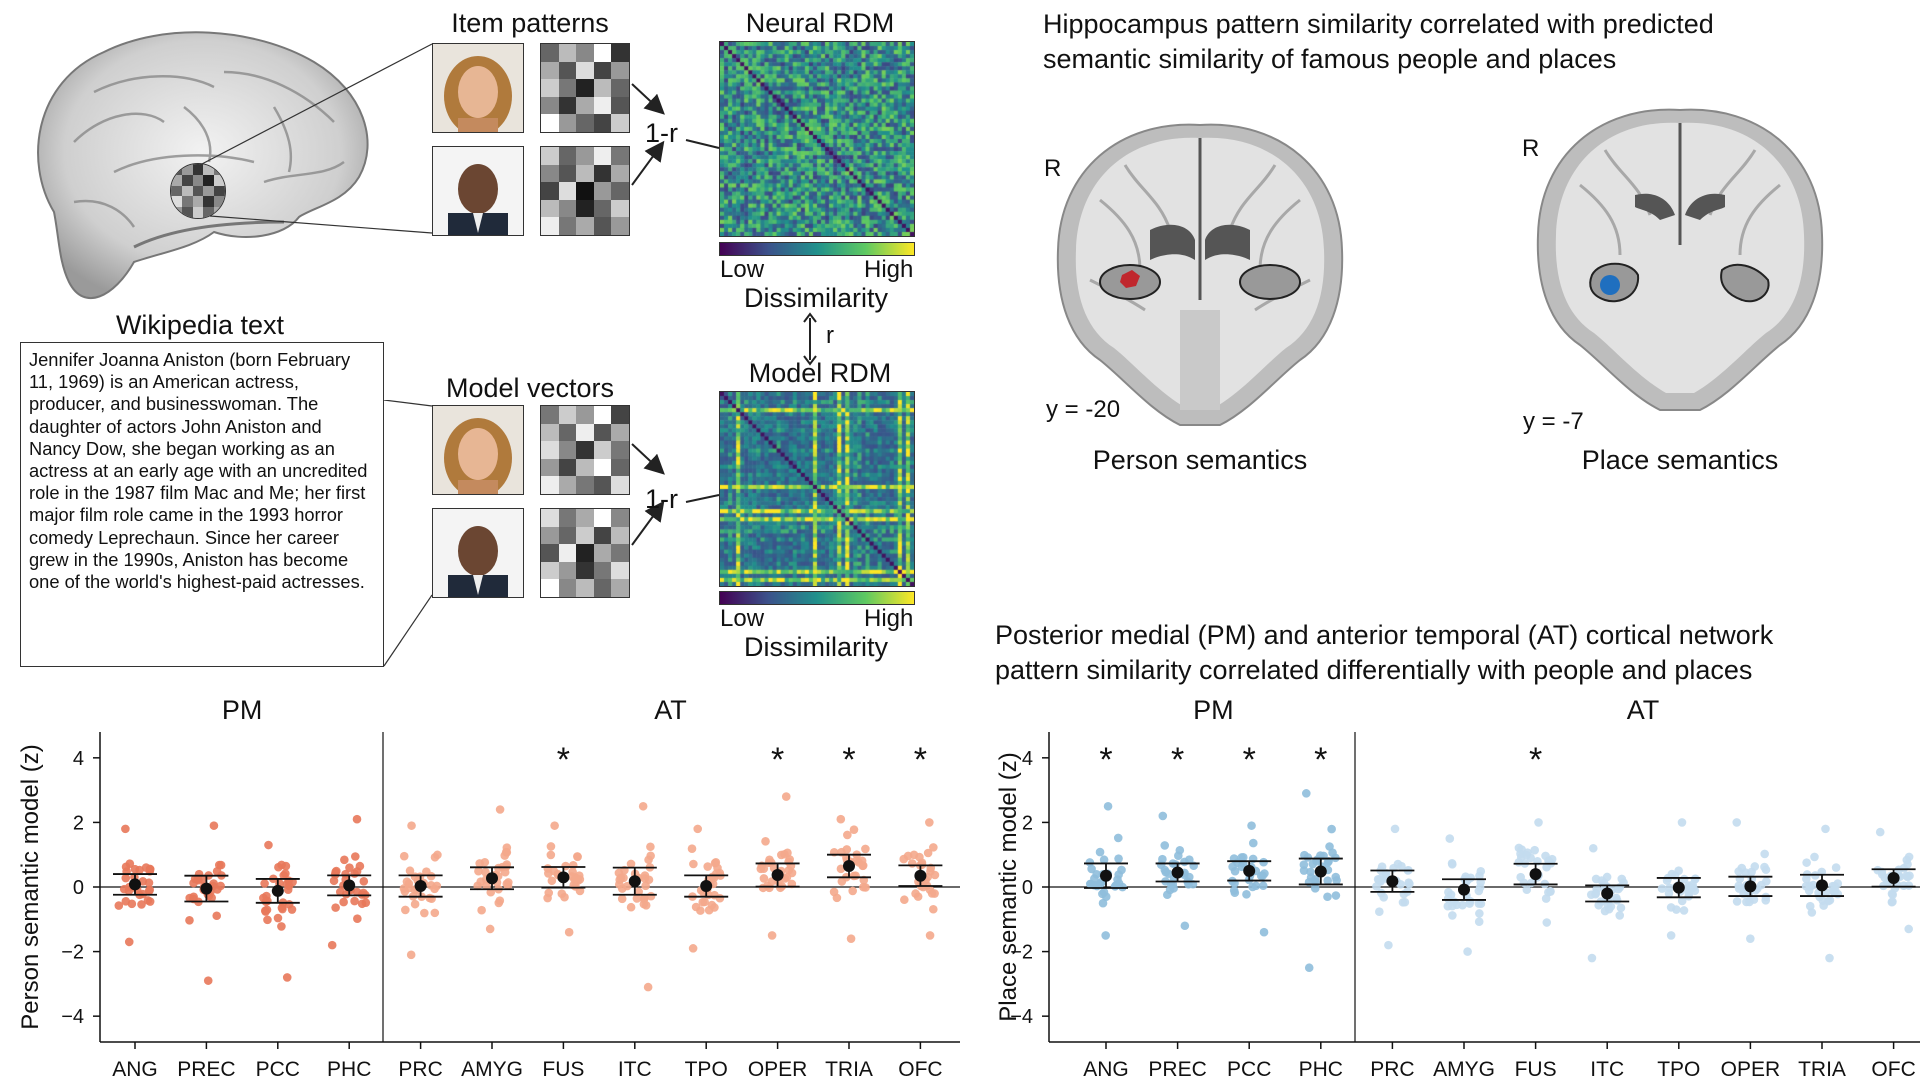 The width and height of the screenshot is (1920, 1080). What do you see at coordinates (206, 903) in the screenshot?
I see `category-prec` at bounding box center [206, 903].